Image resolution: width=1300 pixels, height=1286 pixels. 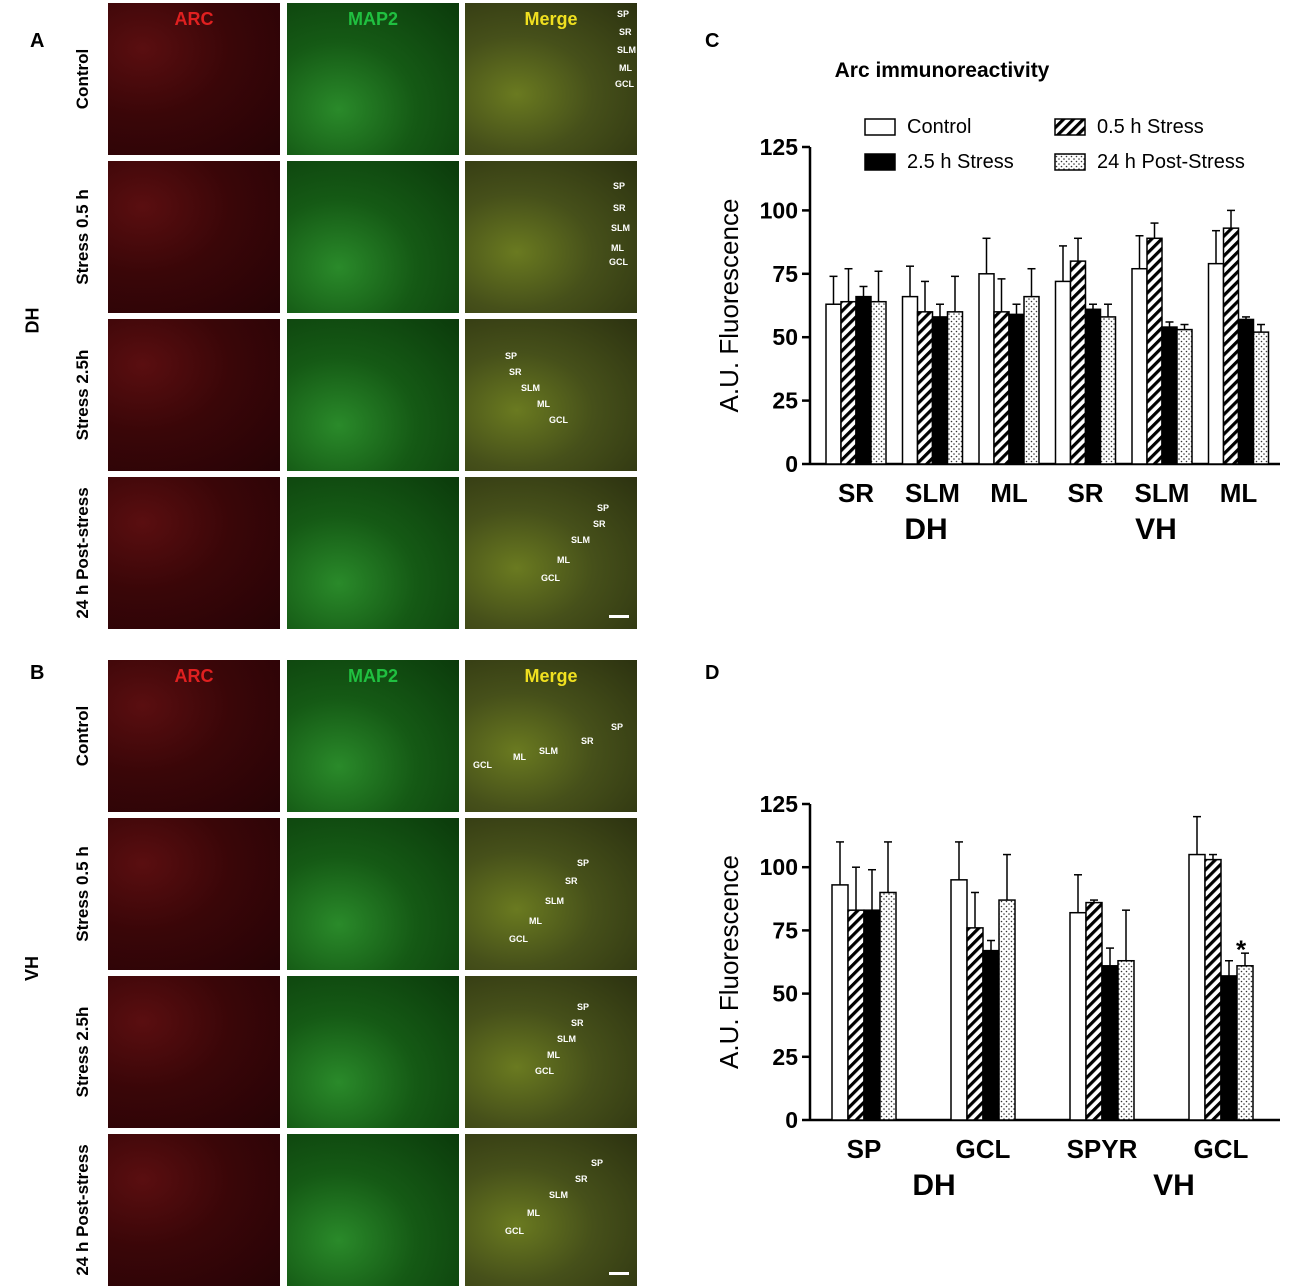 I want to click on group-label: VH, so click(x=1174, y=1185).